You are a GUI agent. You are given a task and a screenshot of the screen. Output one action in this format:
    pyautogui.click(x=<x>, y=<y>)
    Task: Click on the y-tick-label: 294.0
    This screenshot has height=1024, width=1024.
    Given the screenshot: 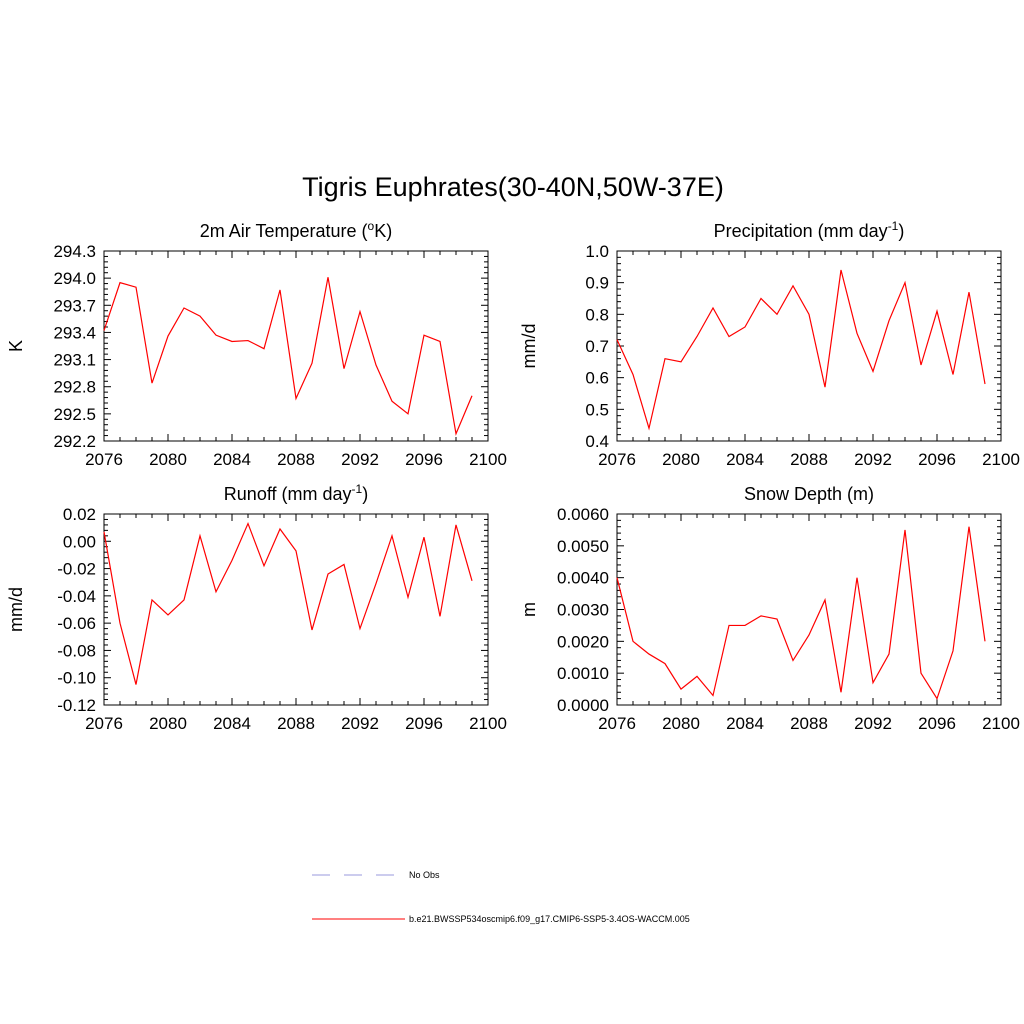 What is the action you would take?
    pyautogui.click(x=74, y=278)
    